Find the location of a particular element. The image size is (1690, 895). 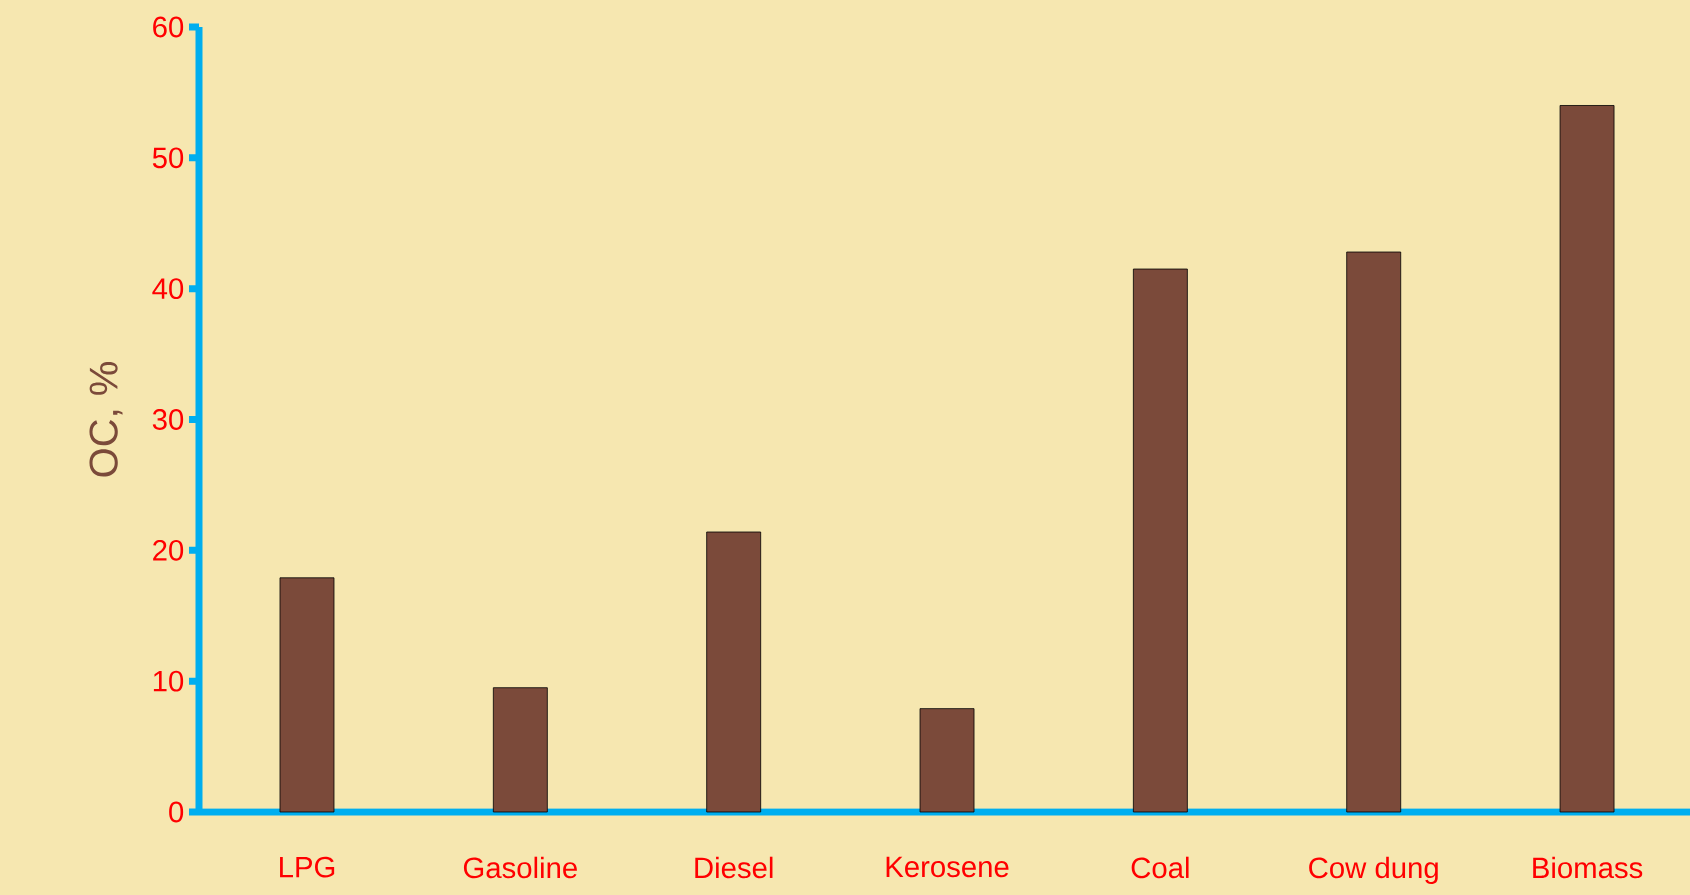

x-tick-label: Gasoline is located at coordinates (520, 867).